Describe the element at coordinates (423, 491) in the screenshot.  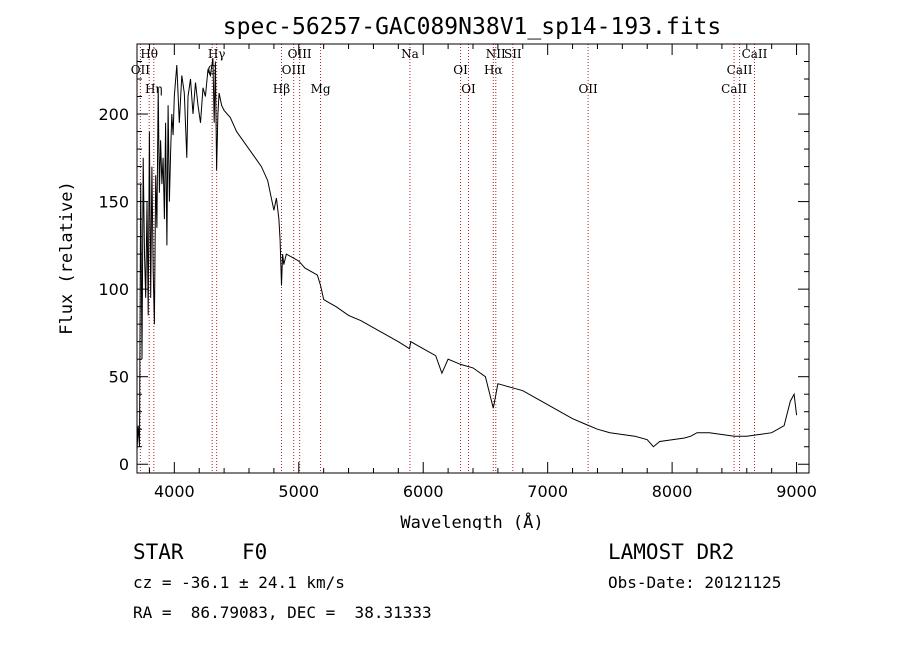
I see `x-tick-label: 6000` at that location.